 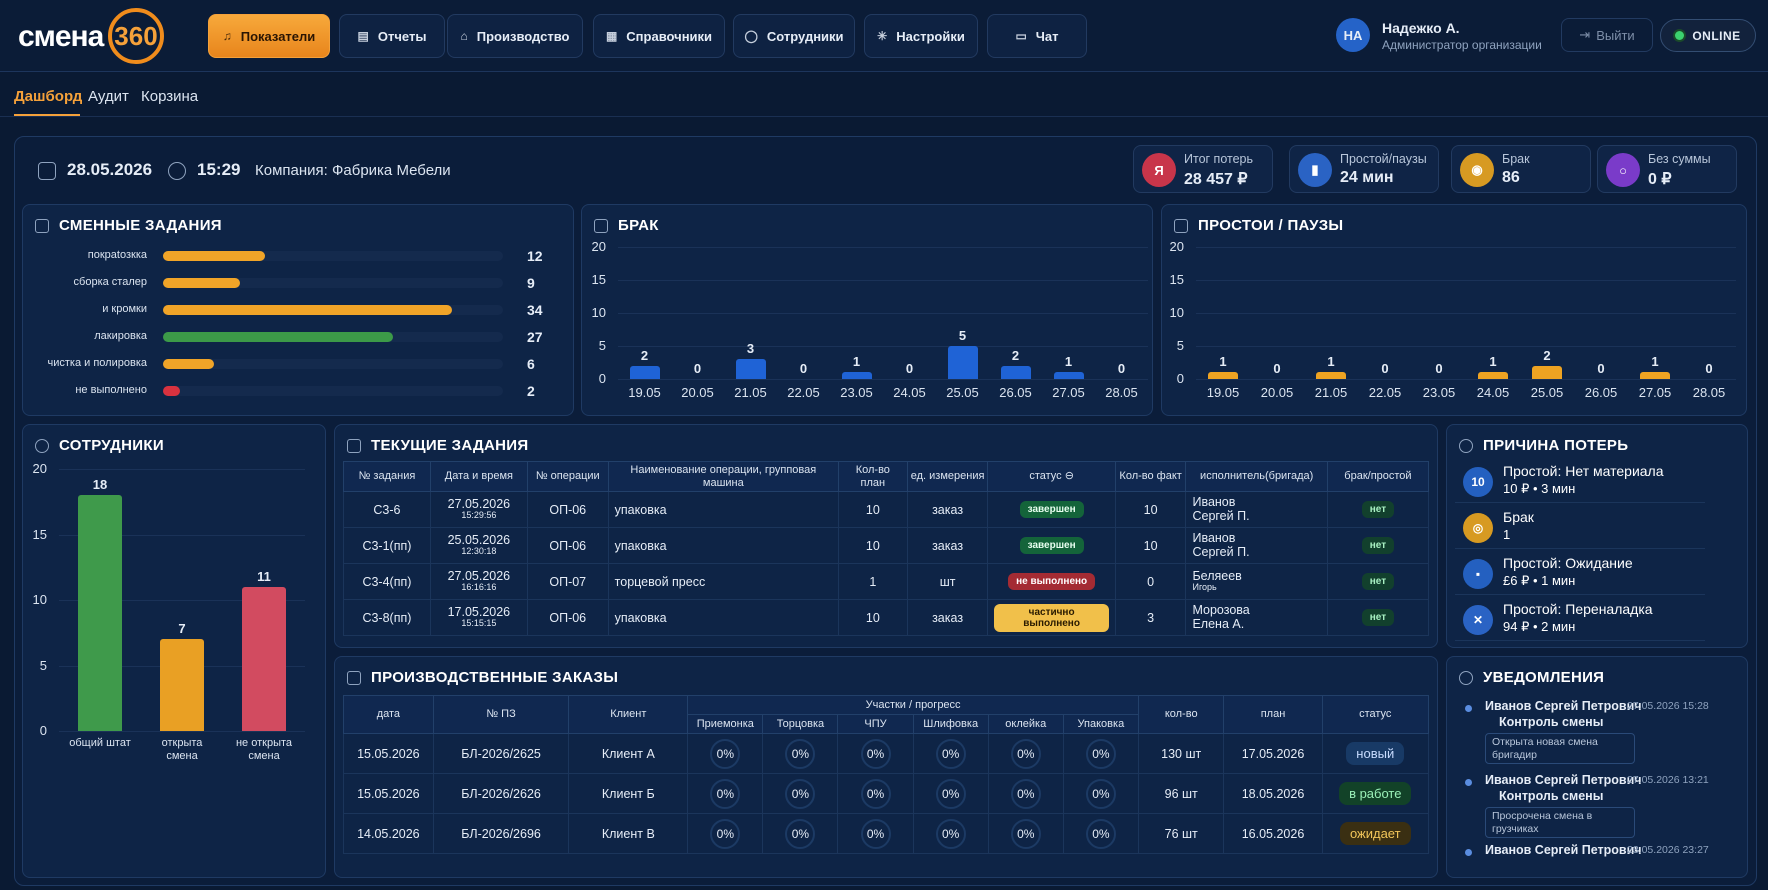 What do you see at coordinates (98, 36) in the screenshot?
I see `app-logo: смена 360` at bounding box center [98, 36].